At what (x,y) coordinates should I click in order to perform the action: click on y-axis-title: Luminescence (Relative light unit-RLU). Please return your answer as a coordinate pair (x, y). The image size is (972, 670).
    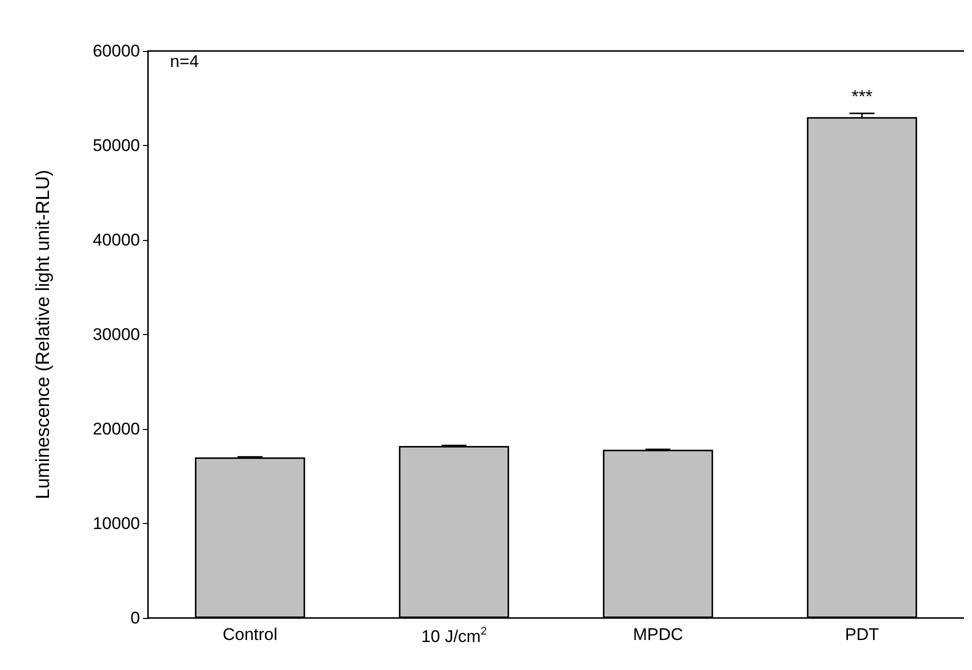
    Looking at the image, I should click on (43, 335).